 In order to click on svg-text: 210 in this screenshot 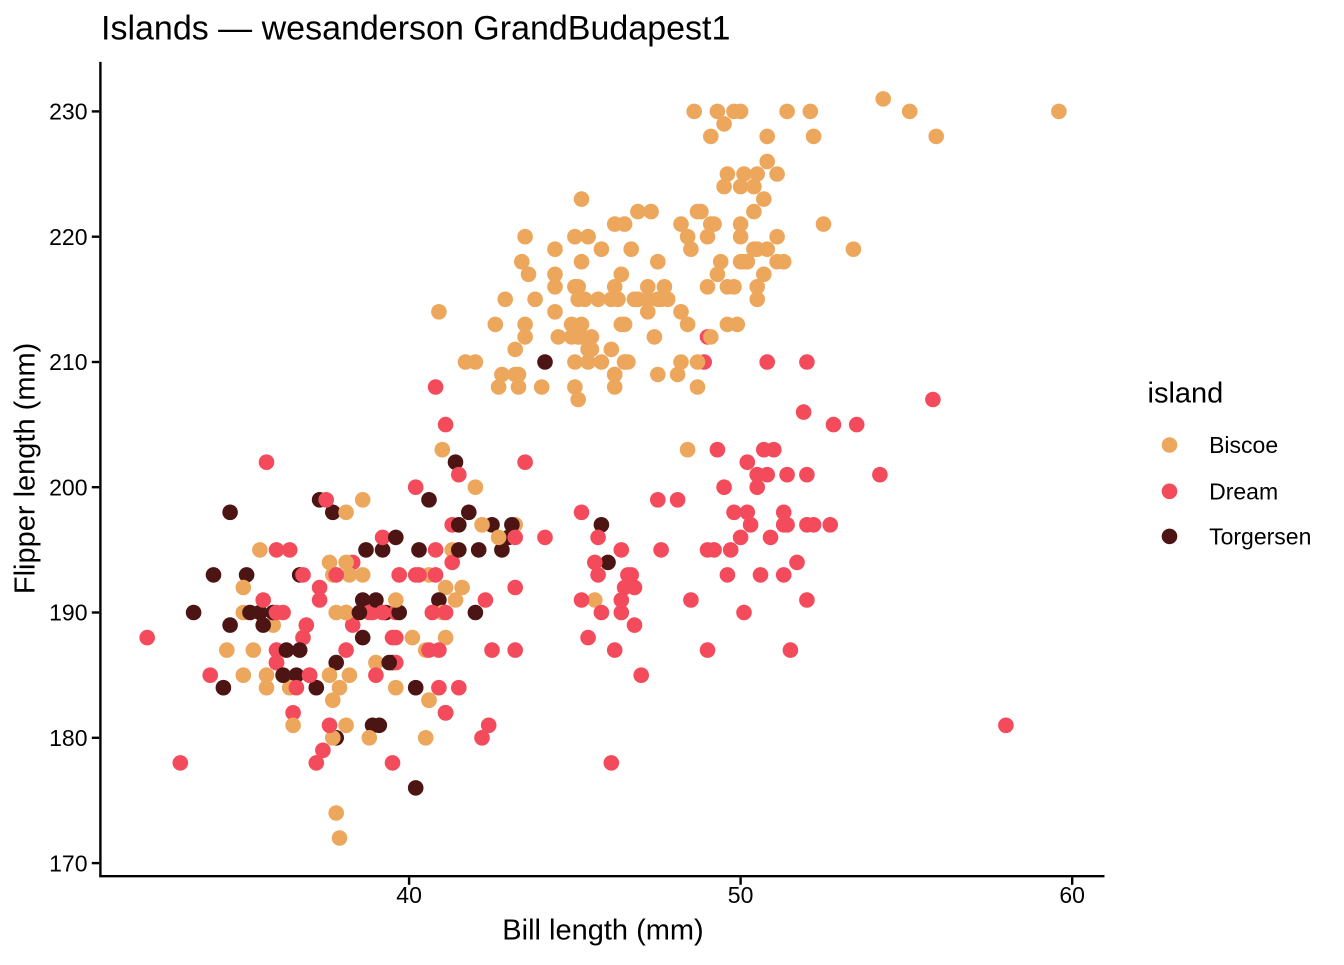, I will do `click(68, 362)`.